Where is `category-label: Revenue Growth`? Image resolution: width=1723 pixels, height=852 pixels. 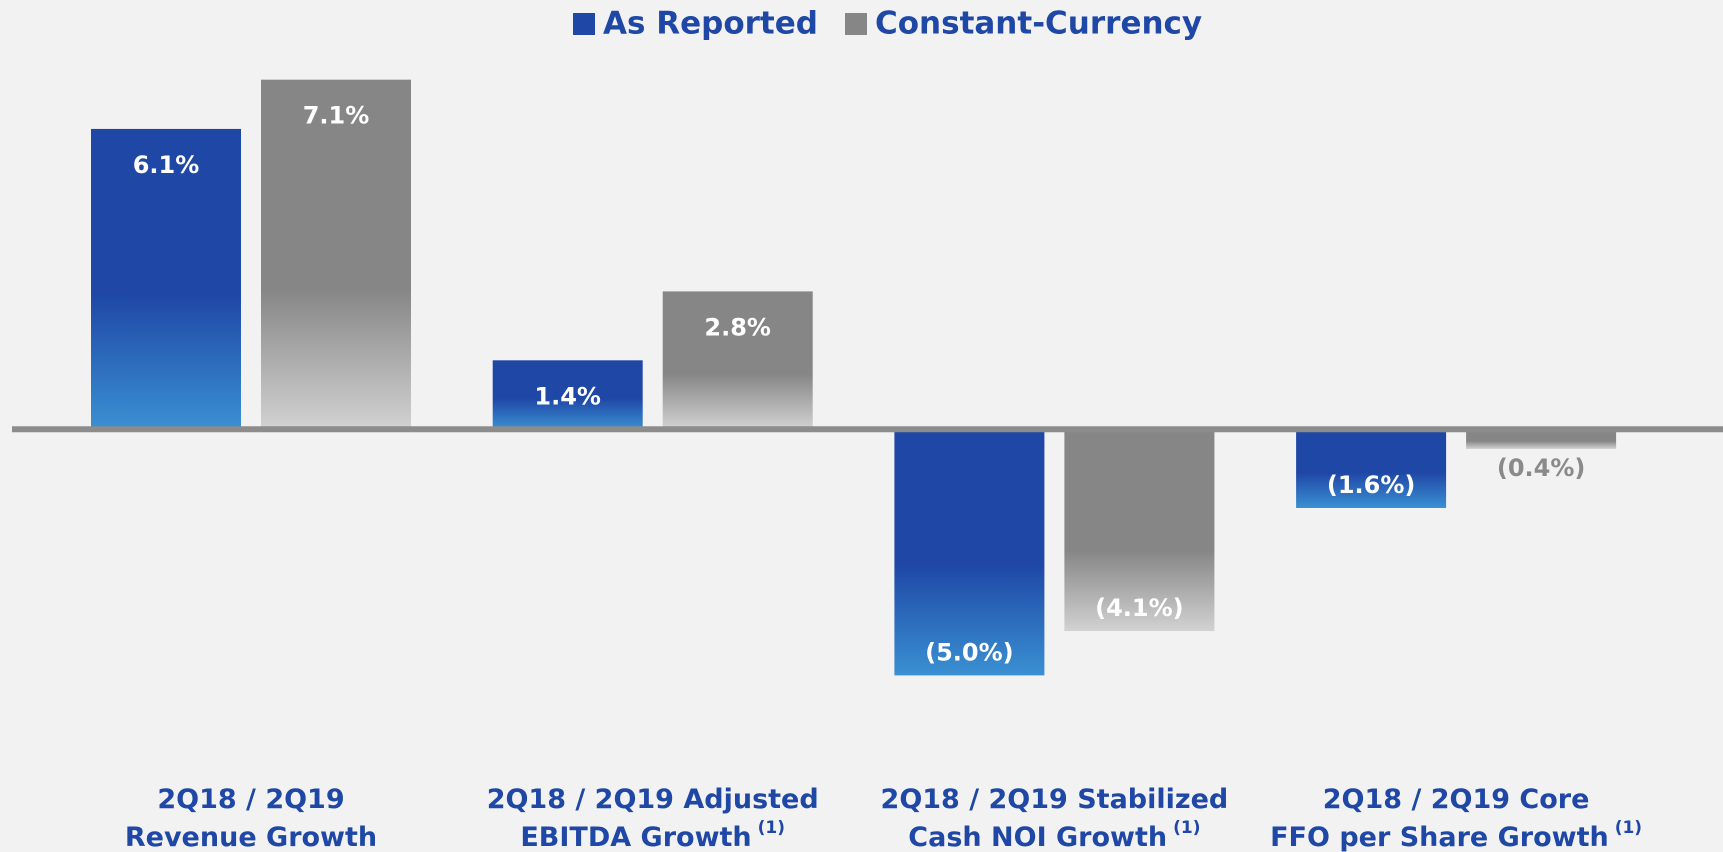
category-label: Revenue Growth is located at coordinates (251, 837).